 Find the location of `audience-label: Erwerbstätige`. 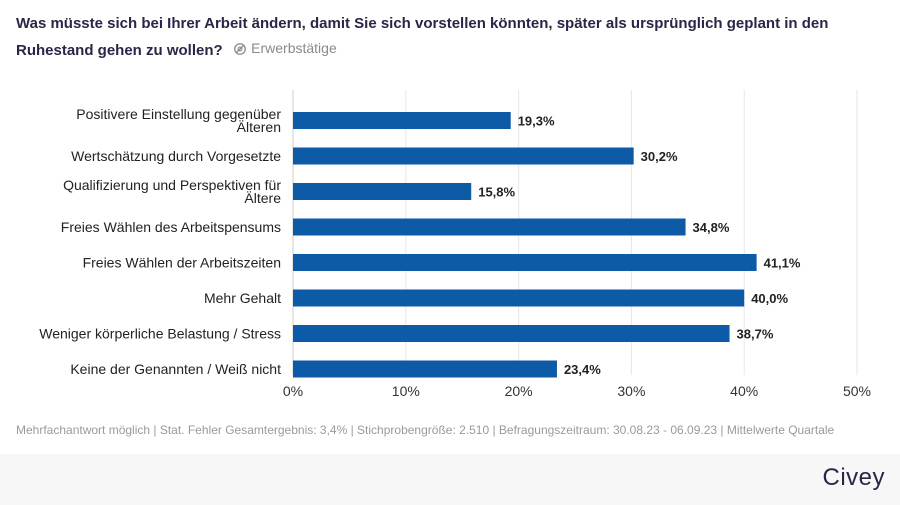

audience-label: Erwerbstätige is located at coordinates (294, 48).